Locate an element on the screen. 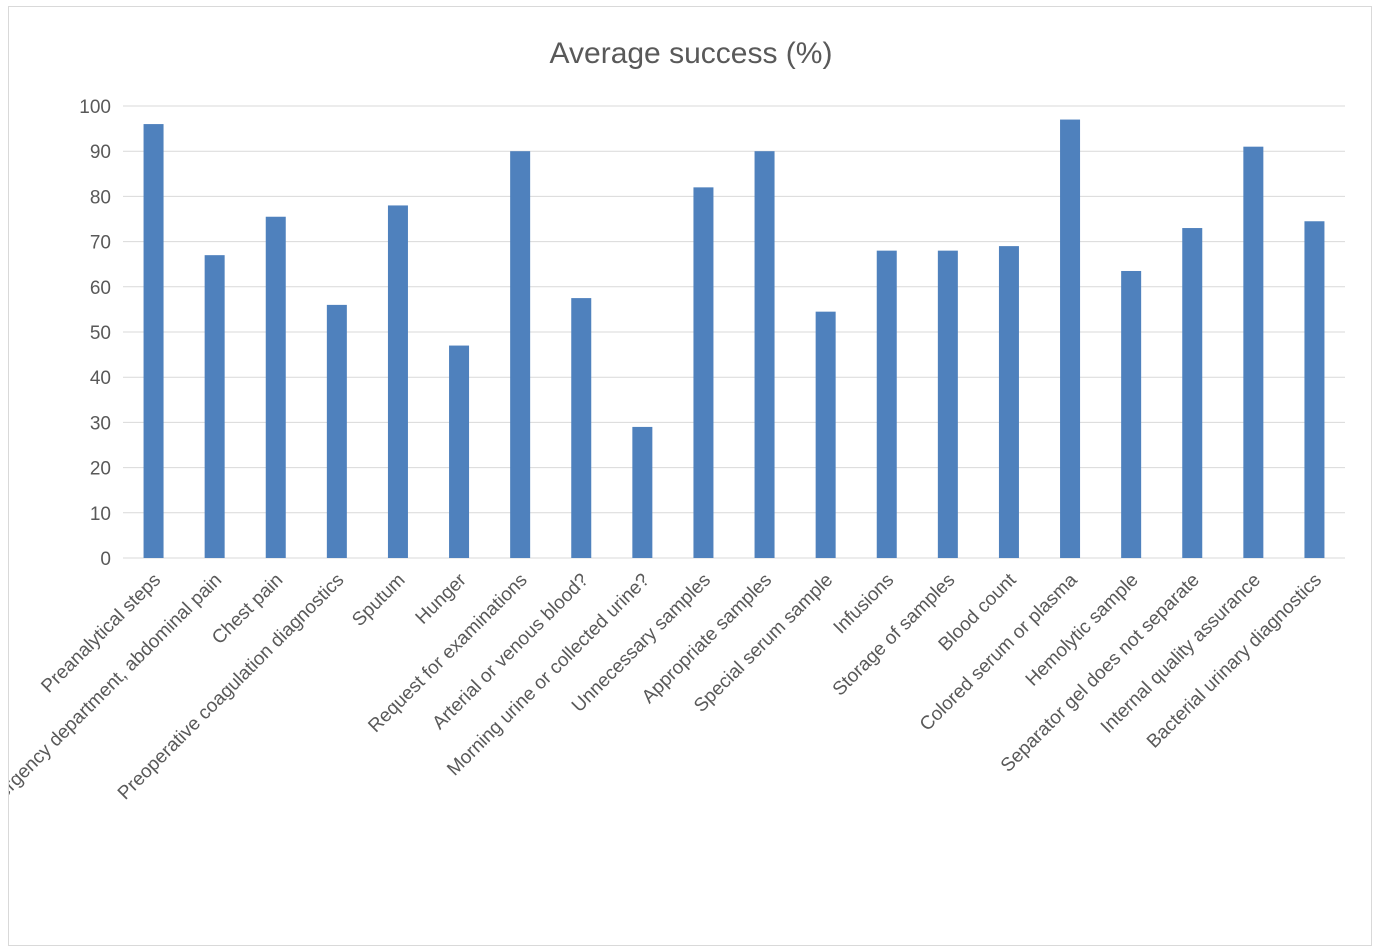 The width and height of the screenshot is (1381, 946). y-tick-label: 10 is located at coordinates (100, 514).